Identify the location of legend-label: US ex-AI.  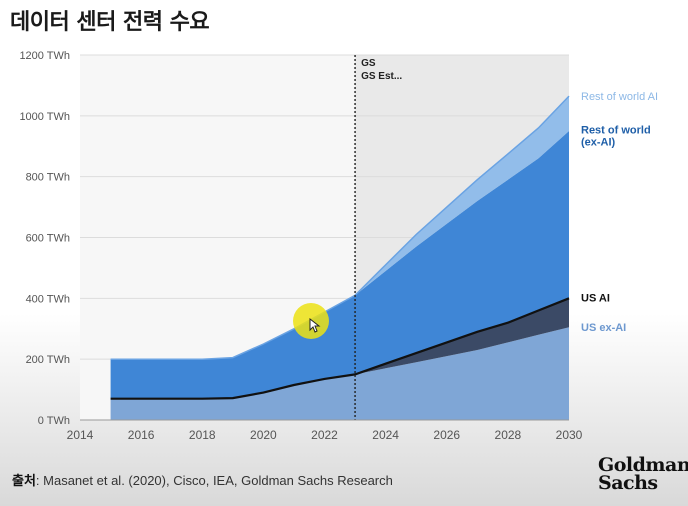
(603, 328).